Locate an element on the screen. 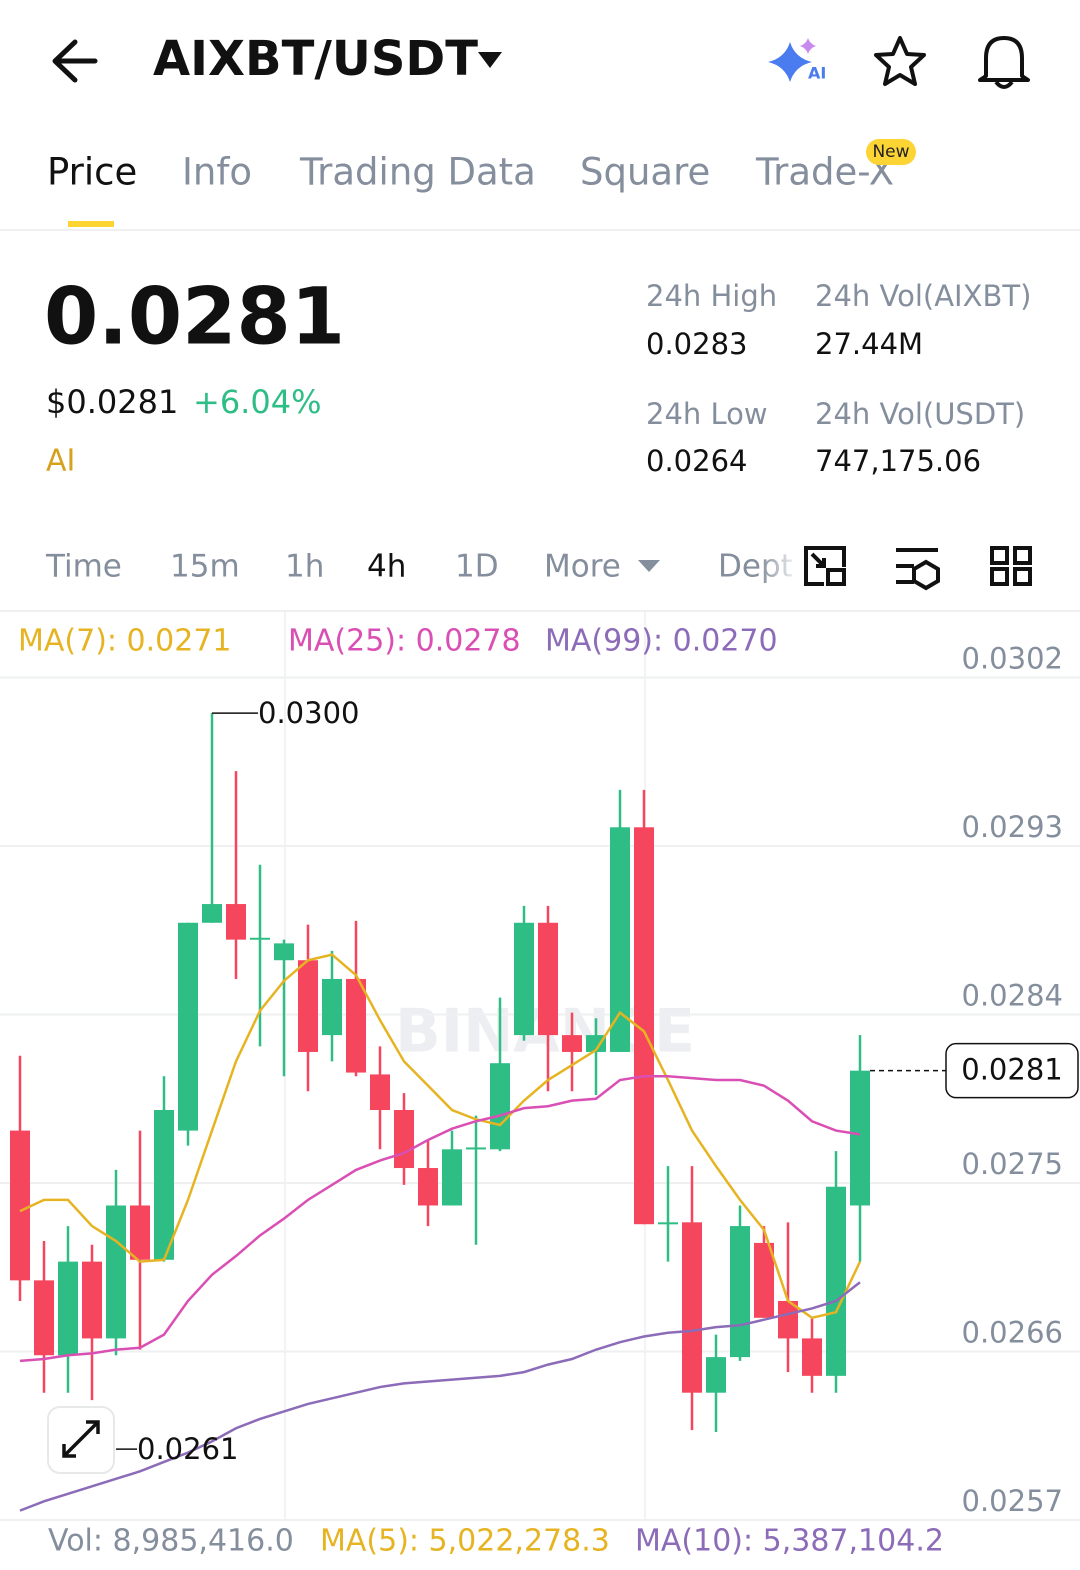  volume-legend: Vol: 8,985,416.0 is located at coordinates (171, 1541).